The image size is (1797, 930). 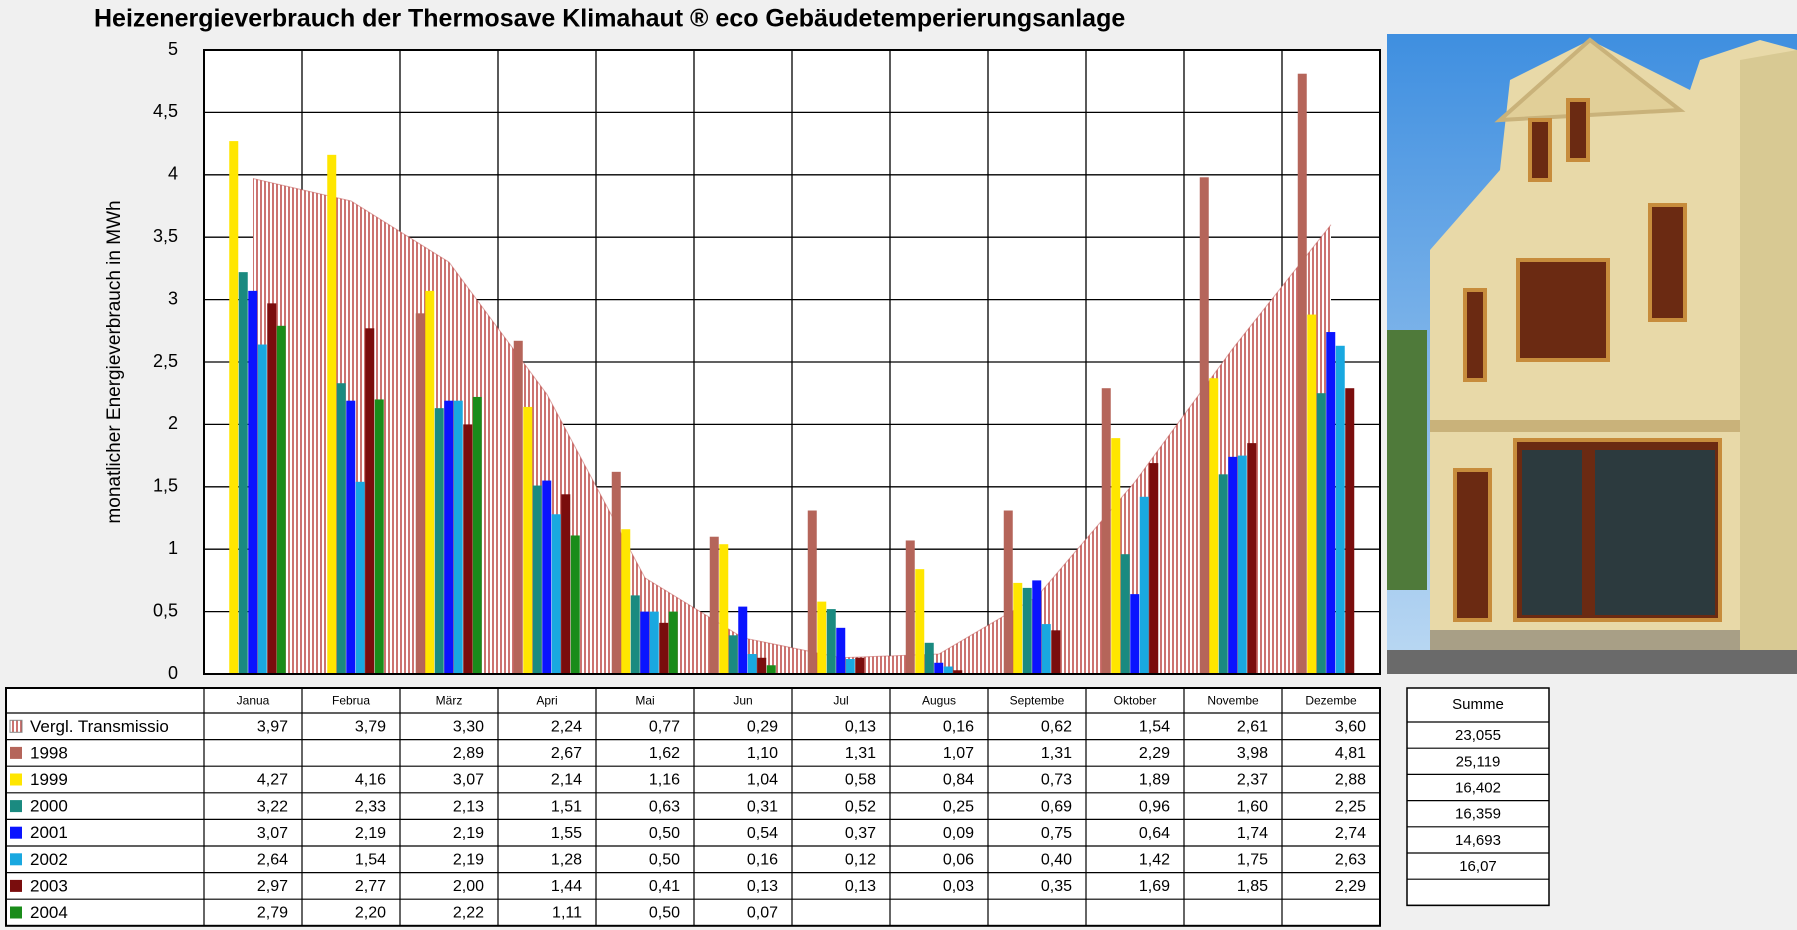 What do you see at coordinates (165, 361) in the screenshot?
I see `y-tick-label: 2,5` at bounding box center [165, 361].